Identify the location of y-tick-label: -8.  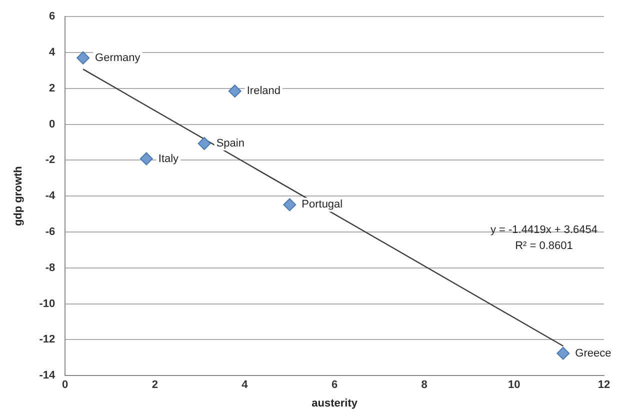
(50, 268).